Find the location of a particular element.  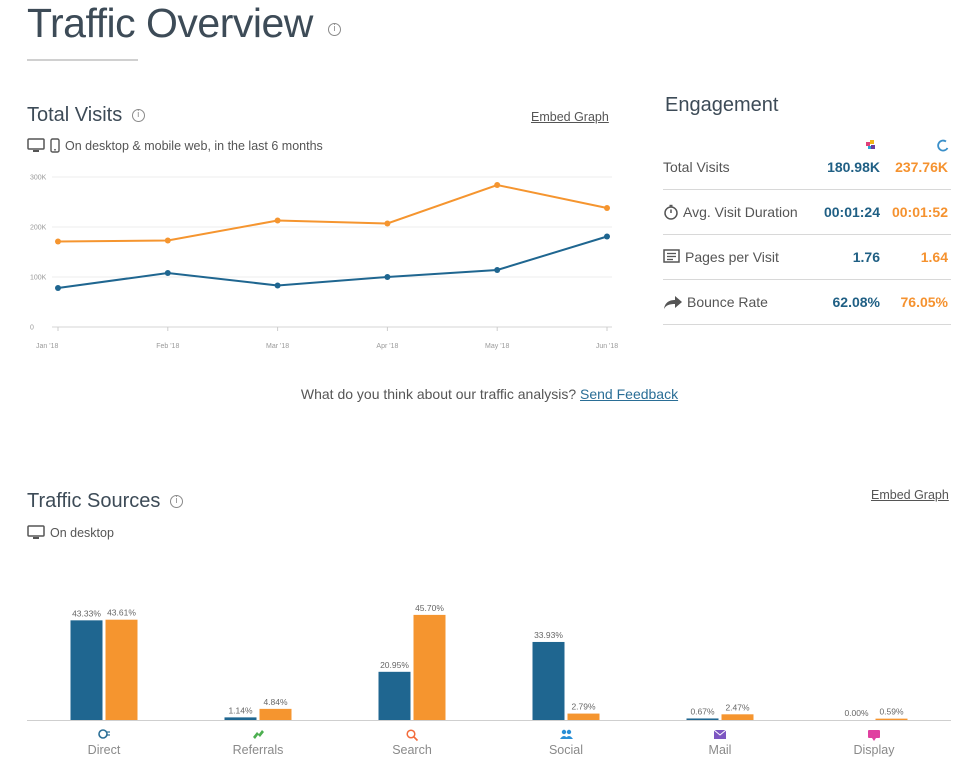

page-title: Traffic Overview i is located at coordinates (184, 23).